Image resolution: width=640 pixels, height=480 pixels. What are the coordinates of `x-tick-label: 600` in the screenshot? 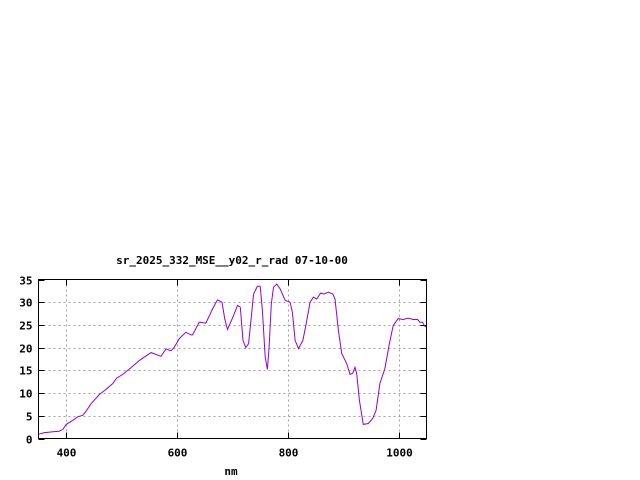 It's located at (178, 453).